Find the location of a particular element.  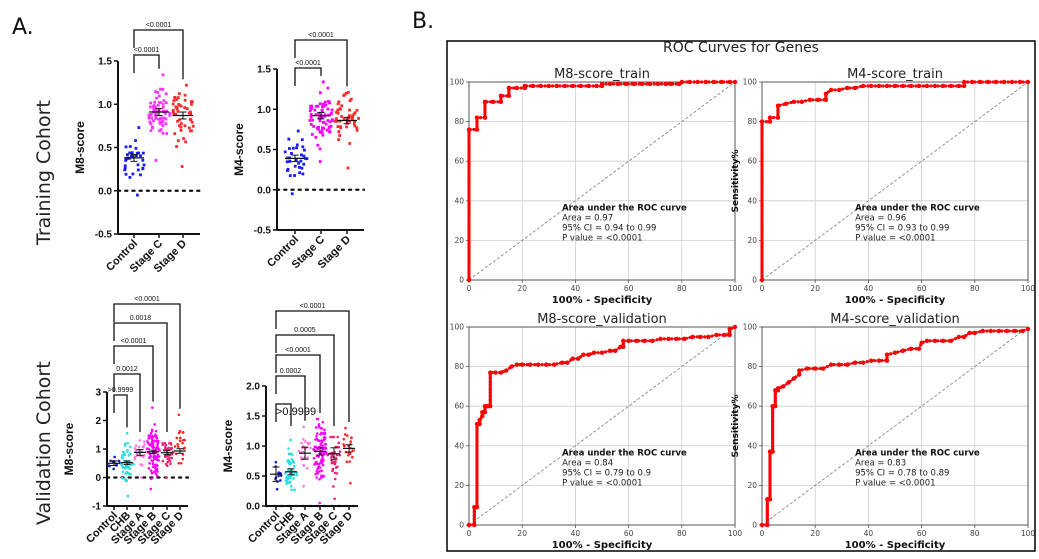

p-value-label: <0.0001 is located at coordinates (308, 63).